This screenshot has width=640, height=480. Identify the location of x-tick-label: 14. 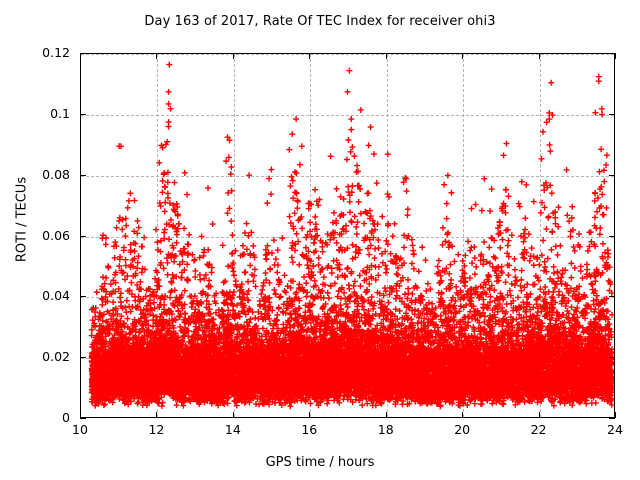
(232, 429).